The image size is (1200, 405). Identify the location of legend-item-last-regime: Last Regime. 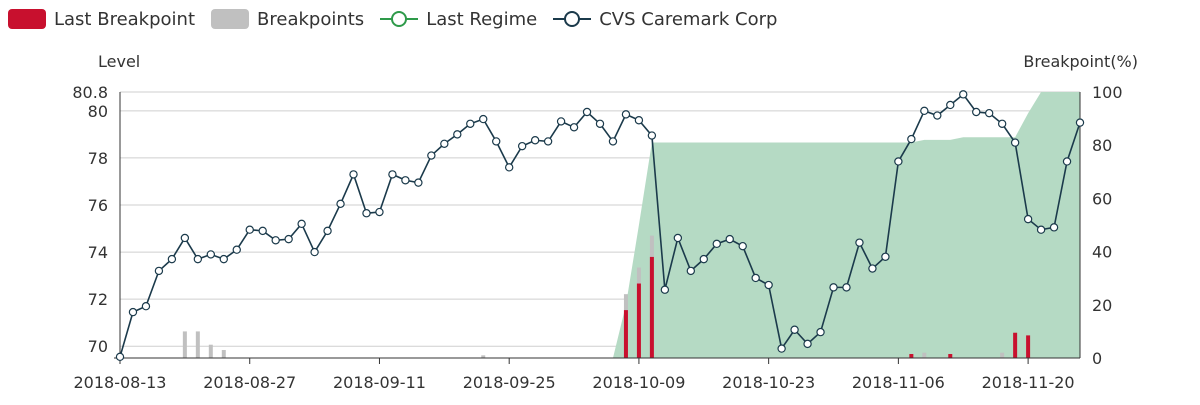
(458, 19).